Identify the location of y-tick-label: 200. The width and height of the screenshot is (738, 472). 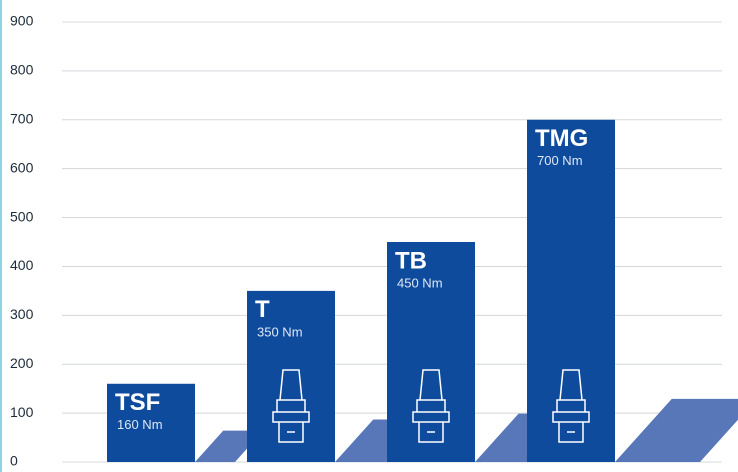
(22, 363).